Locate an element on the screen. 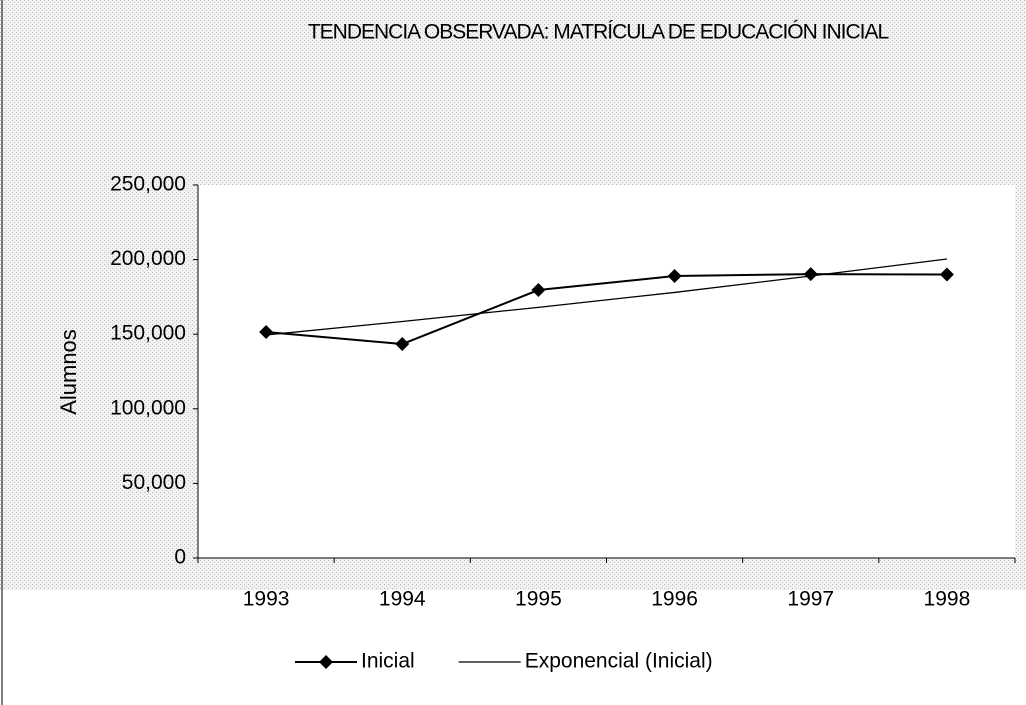 The height and width of the screenshot is (705, 1026). x-tick-label: 1996 is located at coordinates (674, 599).